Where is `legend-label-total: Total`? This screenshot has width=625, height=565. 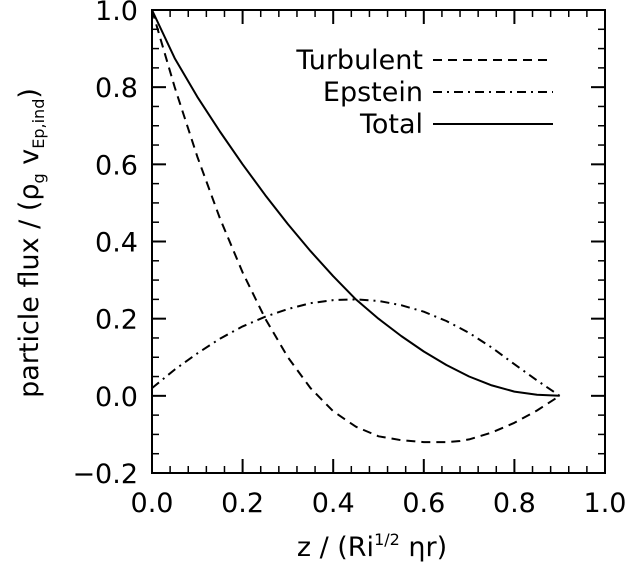 legend-label-total: Total is located at coordinates (391, 124).